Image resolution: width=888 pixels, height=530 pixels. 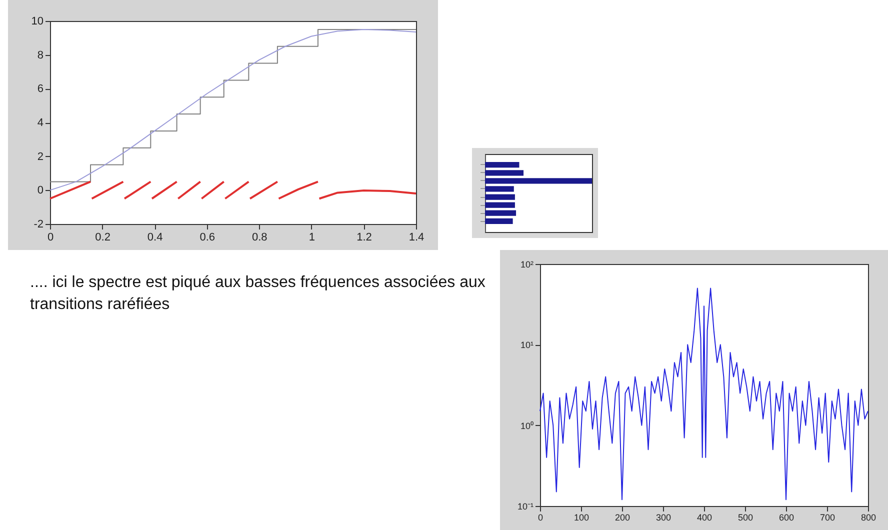 What do you see at coordinates (828, 517) in the screenshot?
I see `x-tick-label: 700` at bounding box center [828, 517].